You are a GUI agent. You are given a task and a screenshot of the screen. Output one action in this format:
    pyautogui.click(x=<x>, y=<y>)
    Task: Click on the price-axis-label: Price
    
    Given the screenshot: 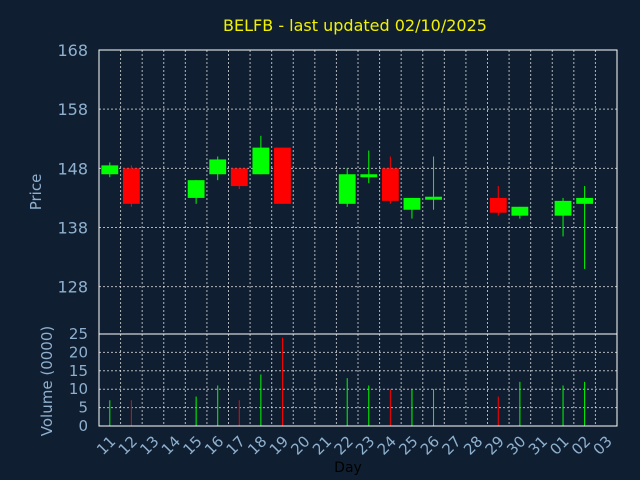 What is the action you would take?
    pyautogui.click(x=36, y=192)
    